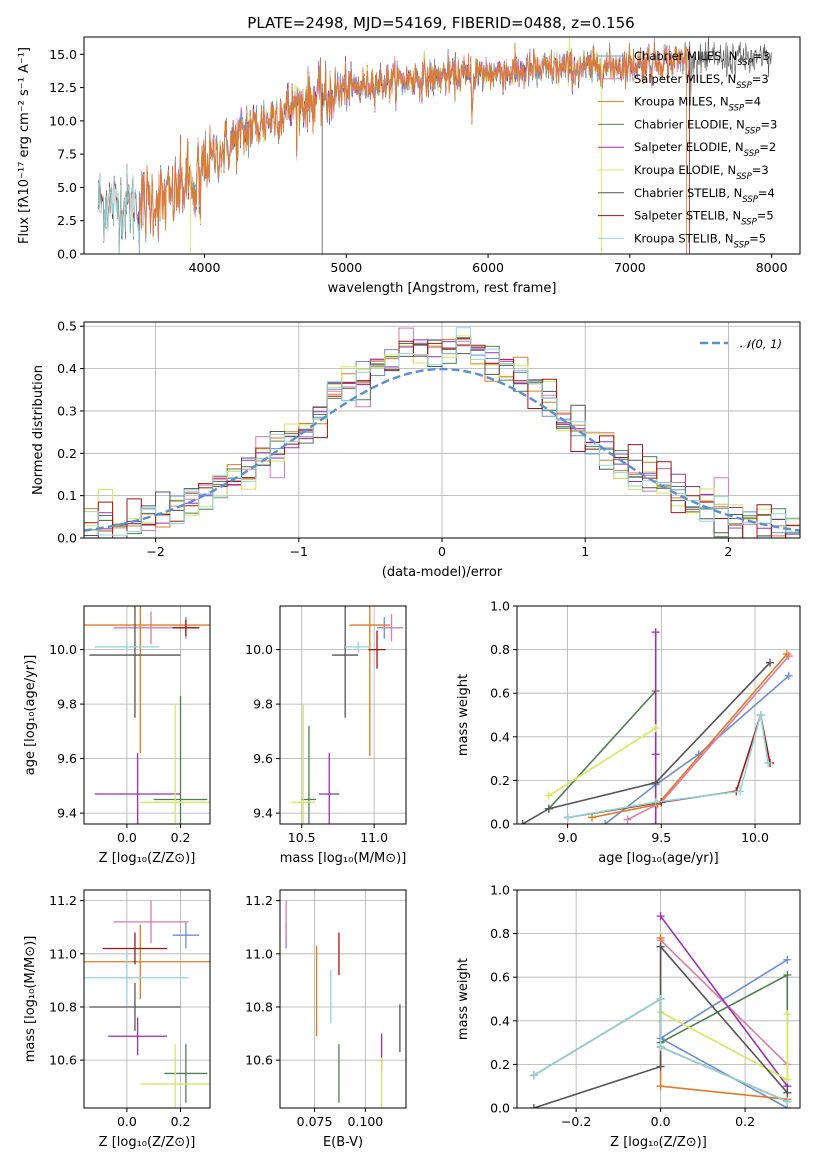 The image size is (819, 1170). What do you see at coordinates (700, 240) in the screenshot?
I see `legend-label: Kroupa STELIB, NSSP=5` at bounding box center [700, 240].